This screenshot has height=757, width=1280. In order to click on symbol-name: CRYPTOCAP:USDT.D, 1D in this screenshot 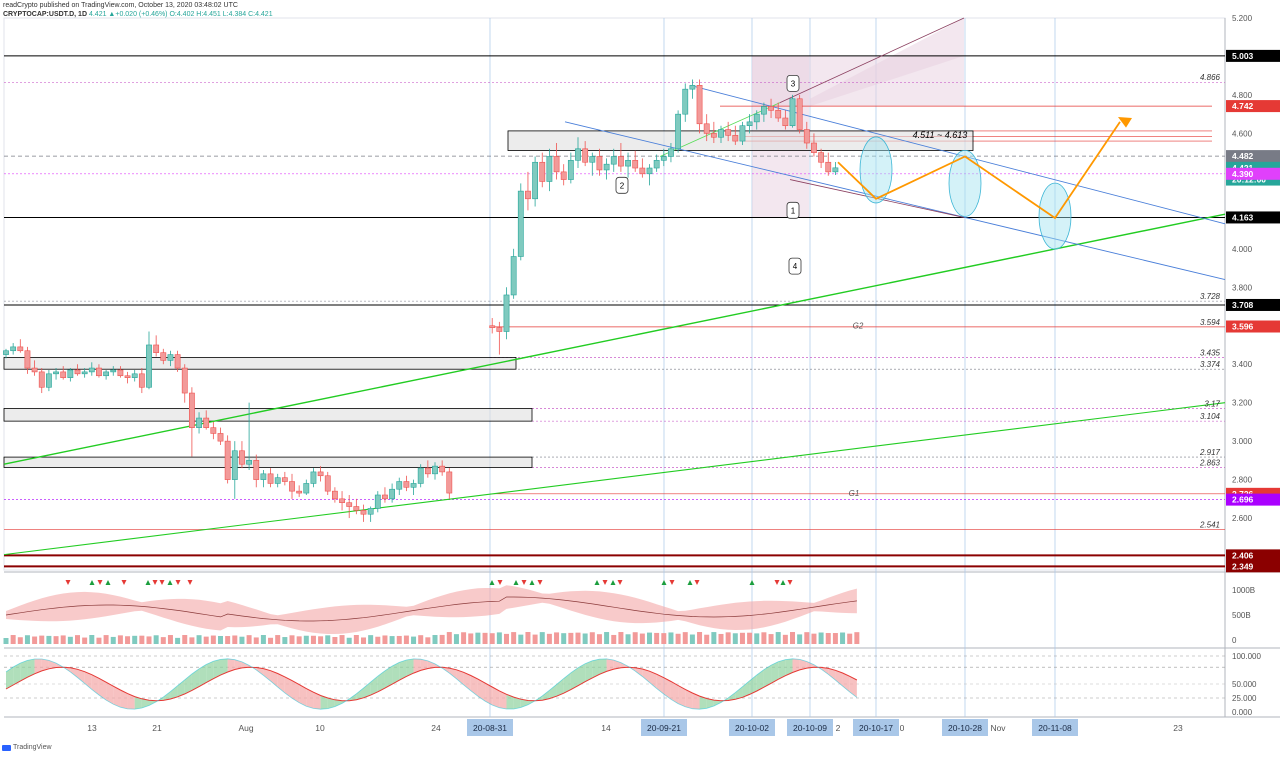, I will do `click(45, 14)`.